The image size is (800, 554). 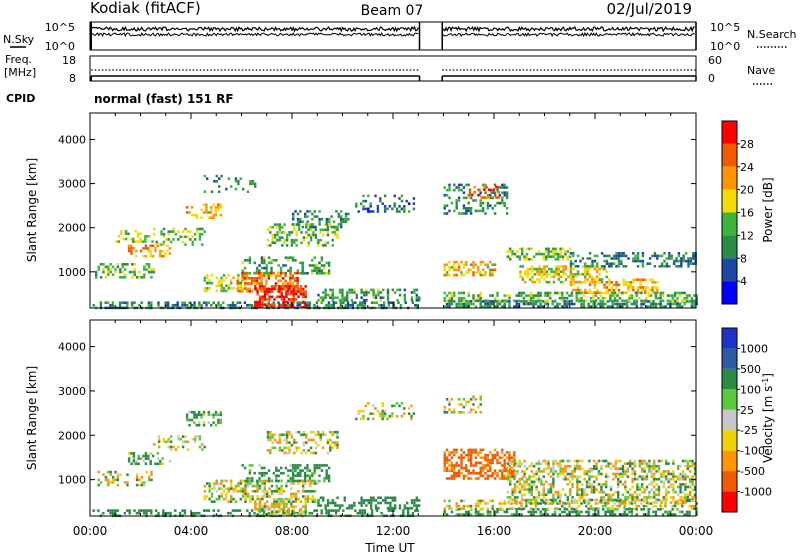 I want to click on velocity-gap, so click(x=430, y=418).